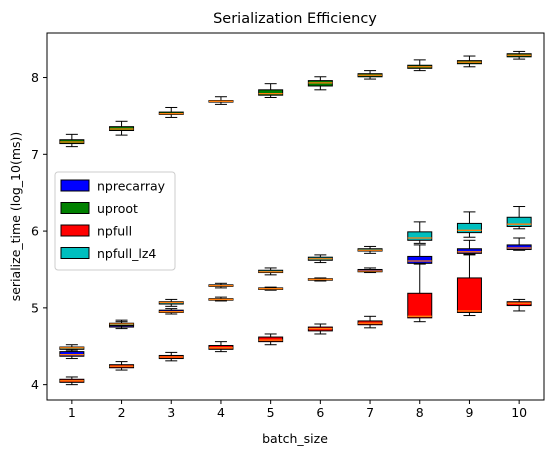 This screenshot has width=554, height=455. Describe the element at coordinates (35, 154) in the screenshot. I see `y-tick-label: 7` at that location.